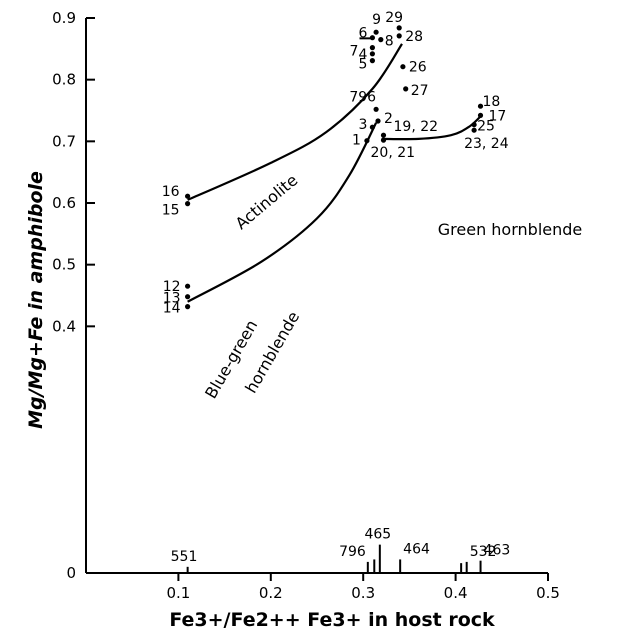 This screenshot has width=619, height=634. What do you see at coordinates (172, 309) in the screenshot?
I see `point-label: 14` at bounding box center [172, 309].